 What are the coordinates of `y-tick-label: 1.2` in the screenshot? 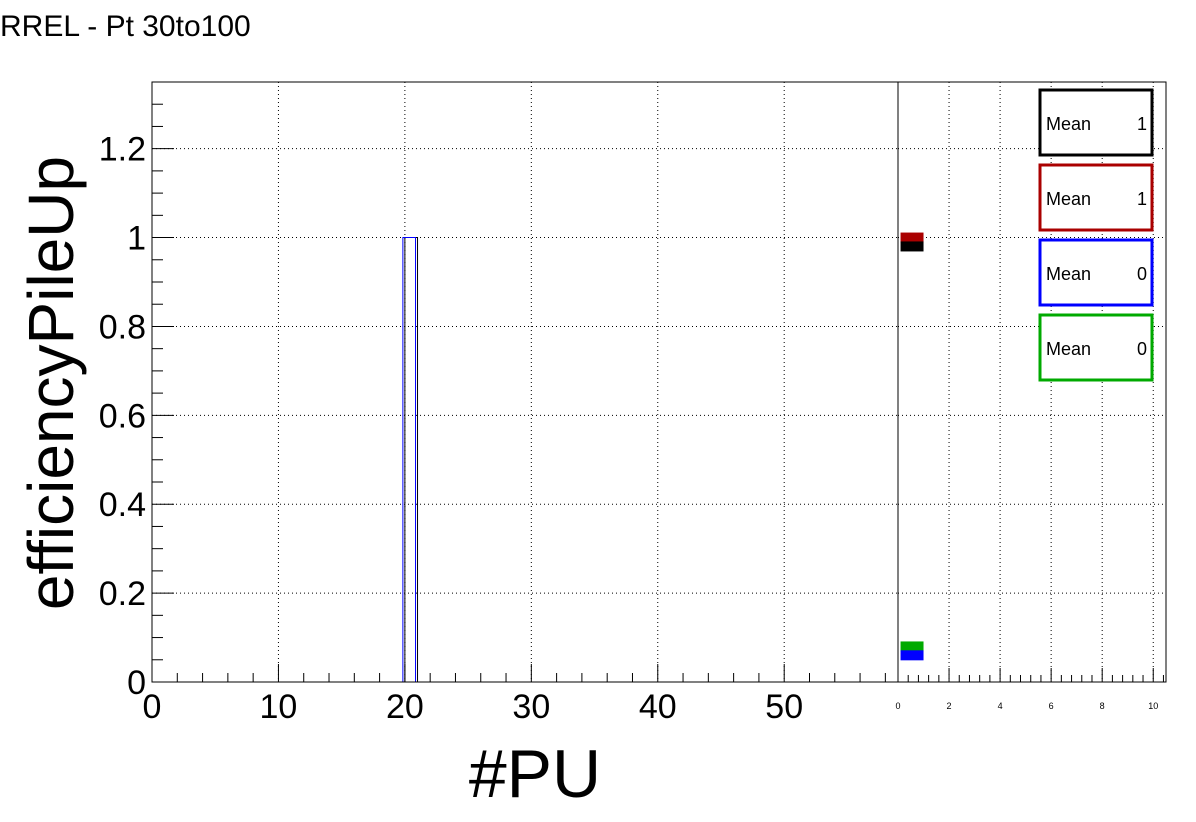 It's located at (122, 150).